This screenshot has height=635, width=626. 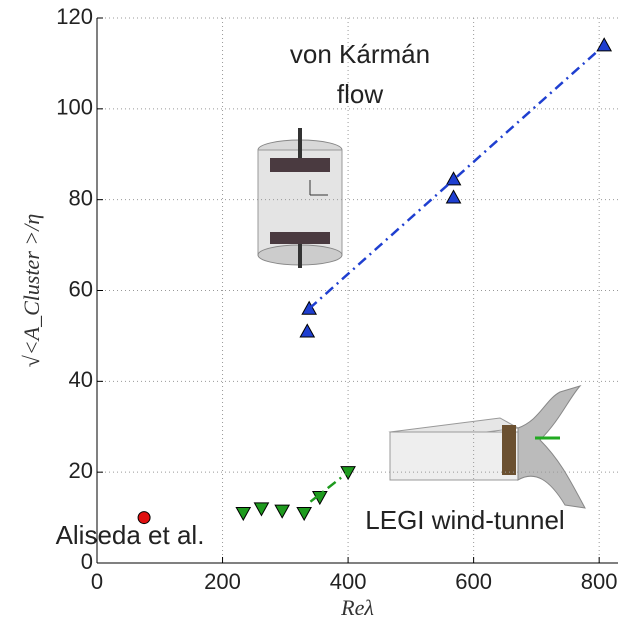 I want to click on y-tick-label: 40, so click(x=81, y=379).